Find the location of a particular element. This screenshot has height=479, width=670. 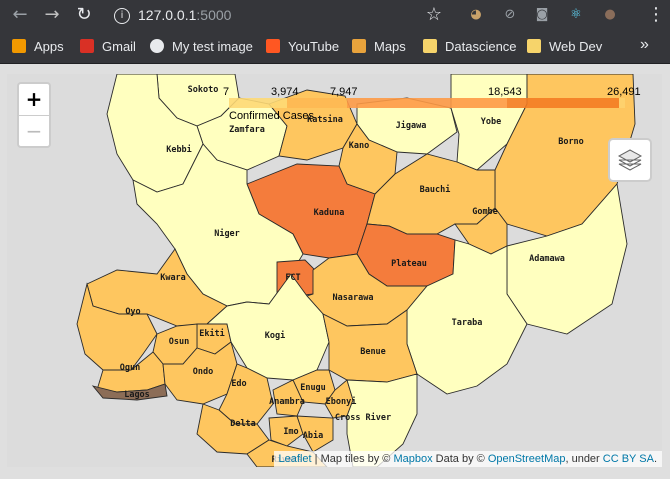

state-label-enugu: Enugu is located at coordinates (313, 388).